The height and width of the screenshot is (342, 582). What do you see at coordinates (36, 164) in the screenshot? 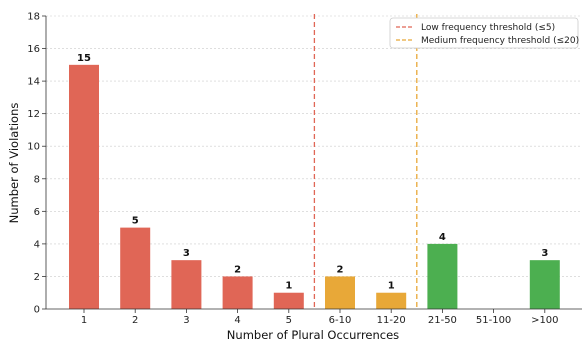
I see `y-axis-ticks: 0 2 4 6 8 10 12 14 16 18` at bounding box center [36, 164].